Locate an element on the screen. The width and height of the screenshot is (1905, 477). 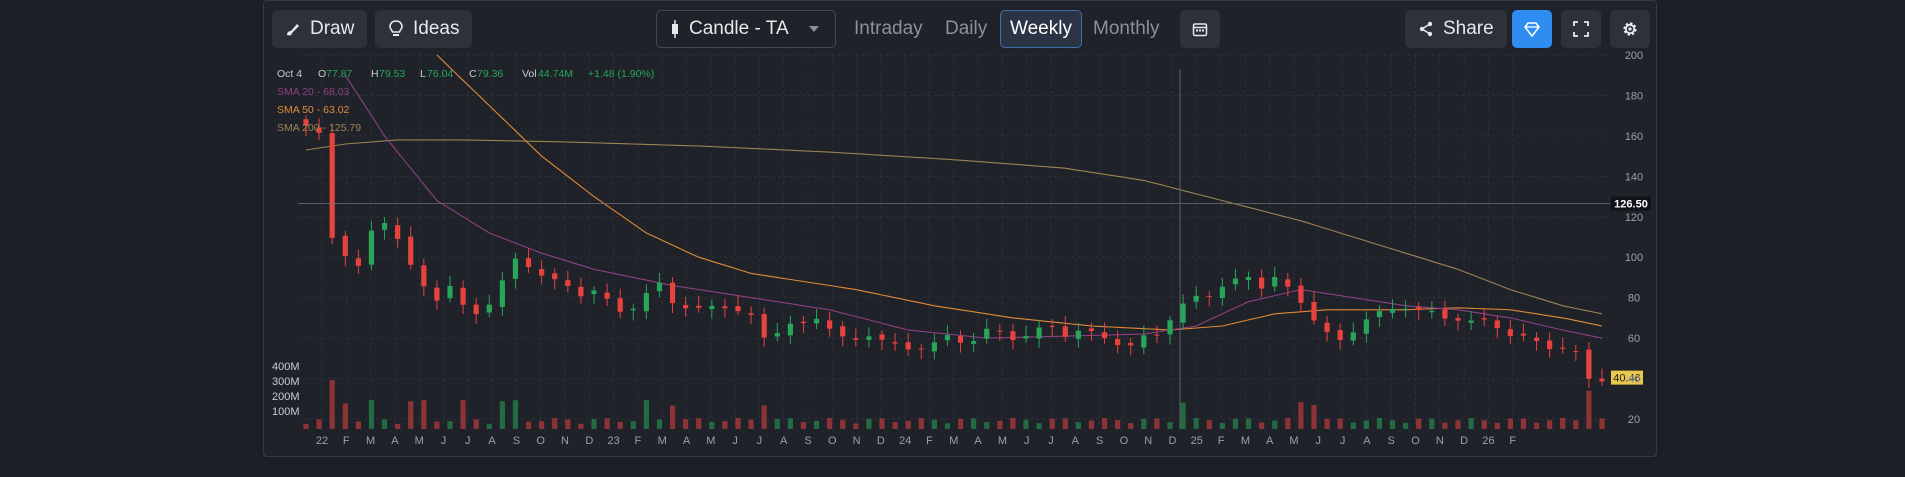
x-tick-label: J is located at coordinates (444, 441).